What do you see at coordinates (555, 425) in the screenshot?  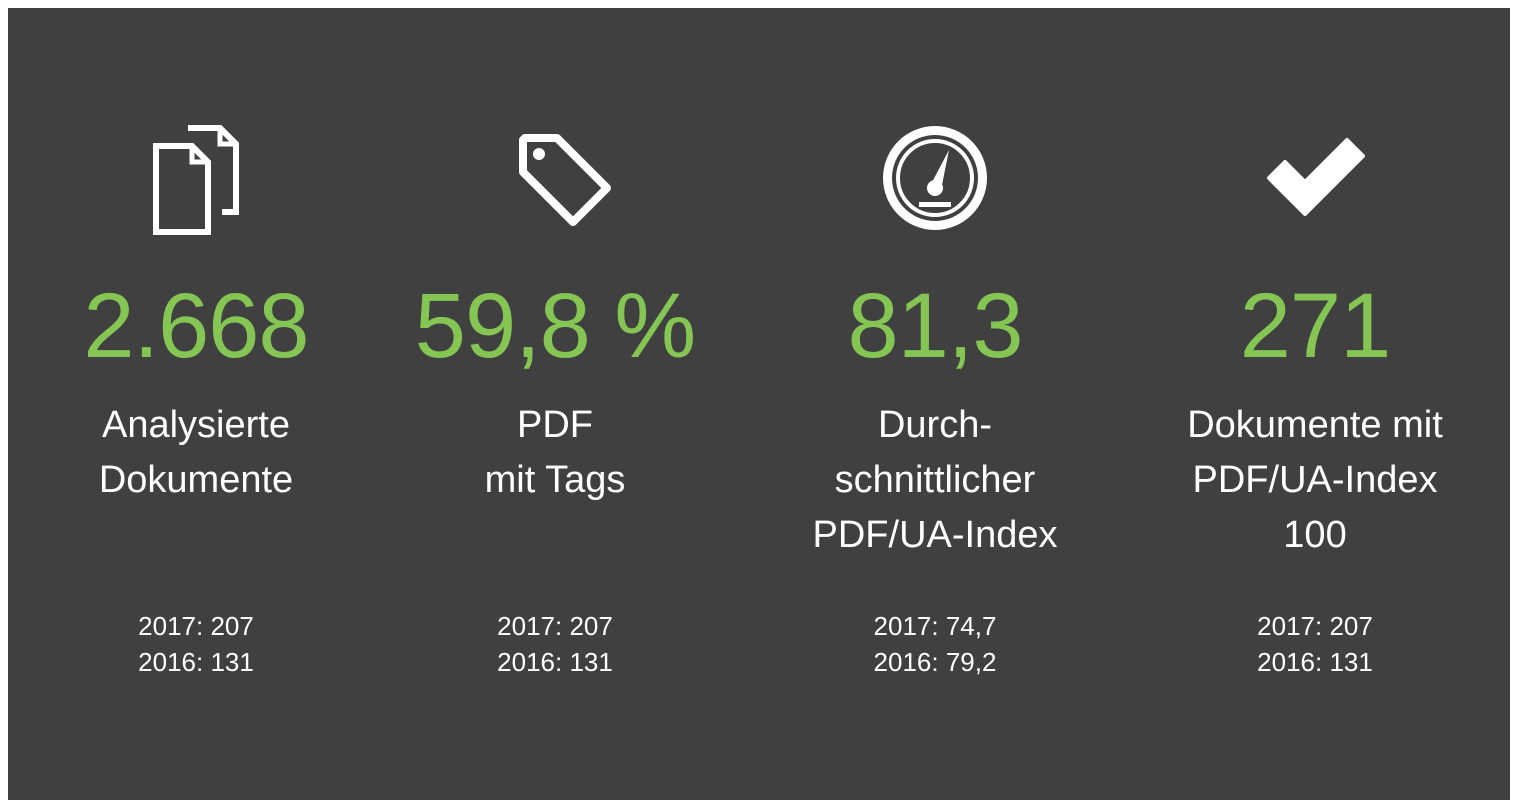 I see `label-line: PDF` at bounding box center [555, 425].